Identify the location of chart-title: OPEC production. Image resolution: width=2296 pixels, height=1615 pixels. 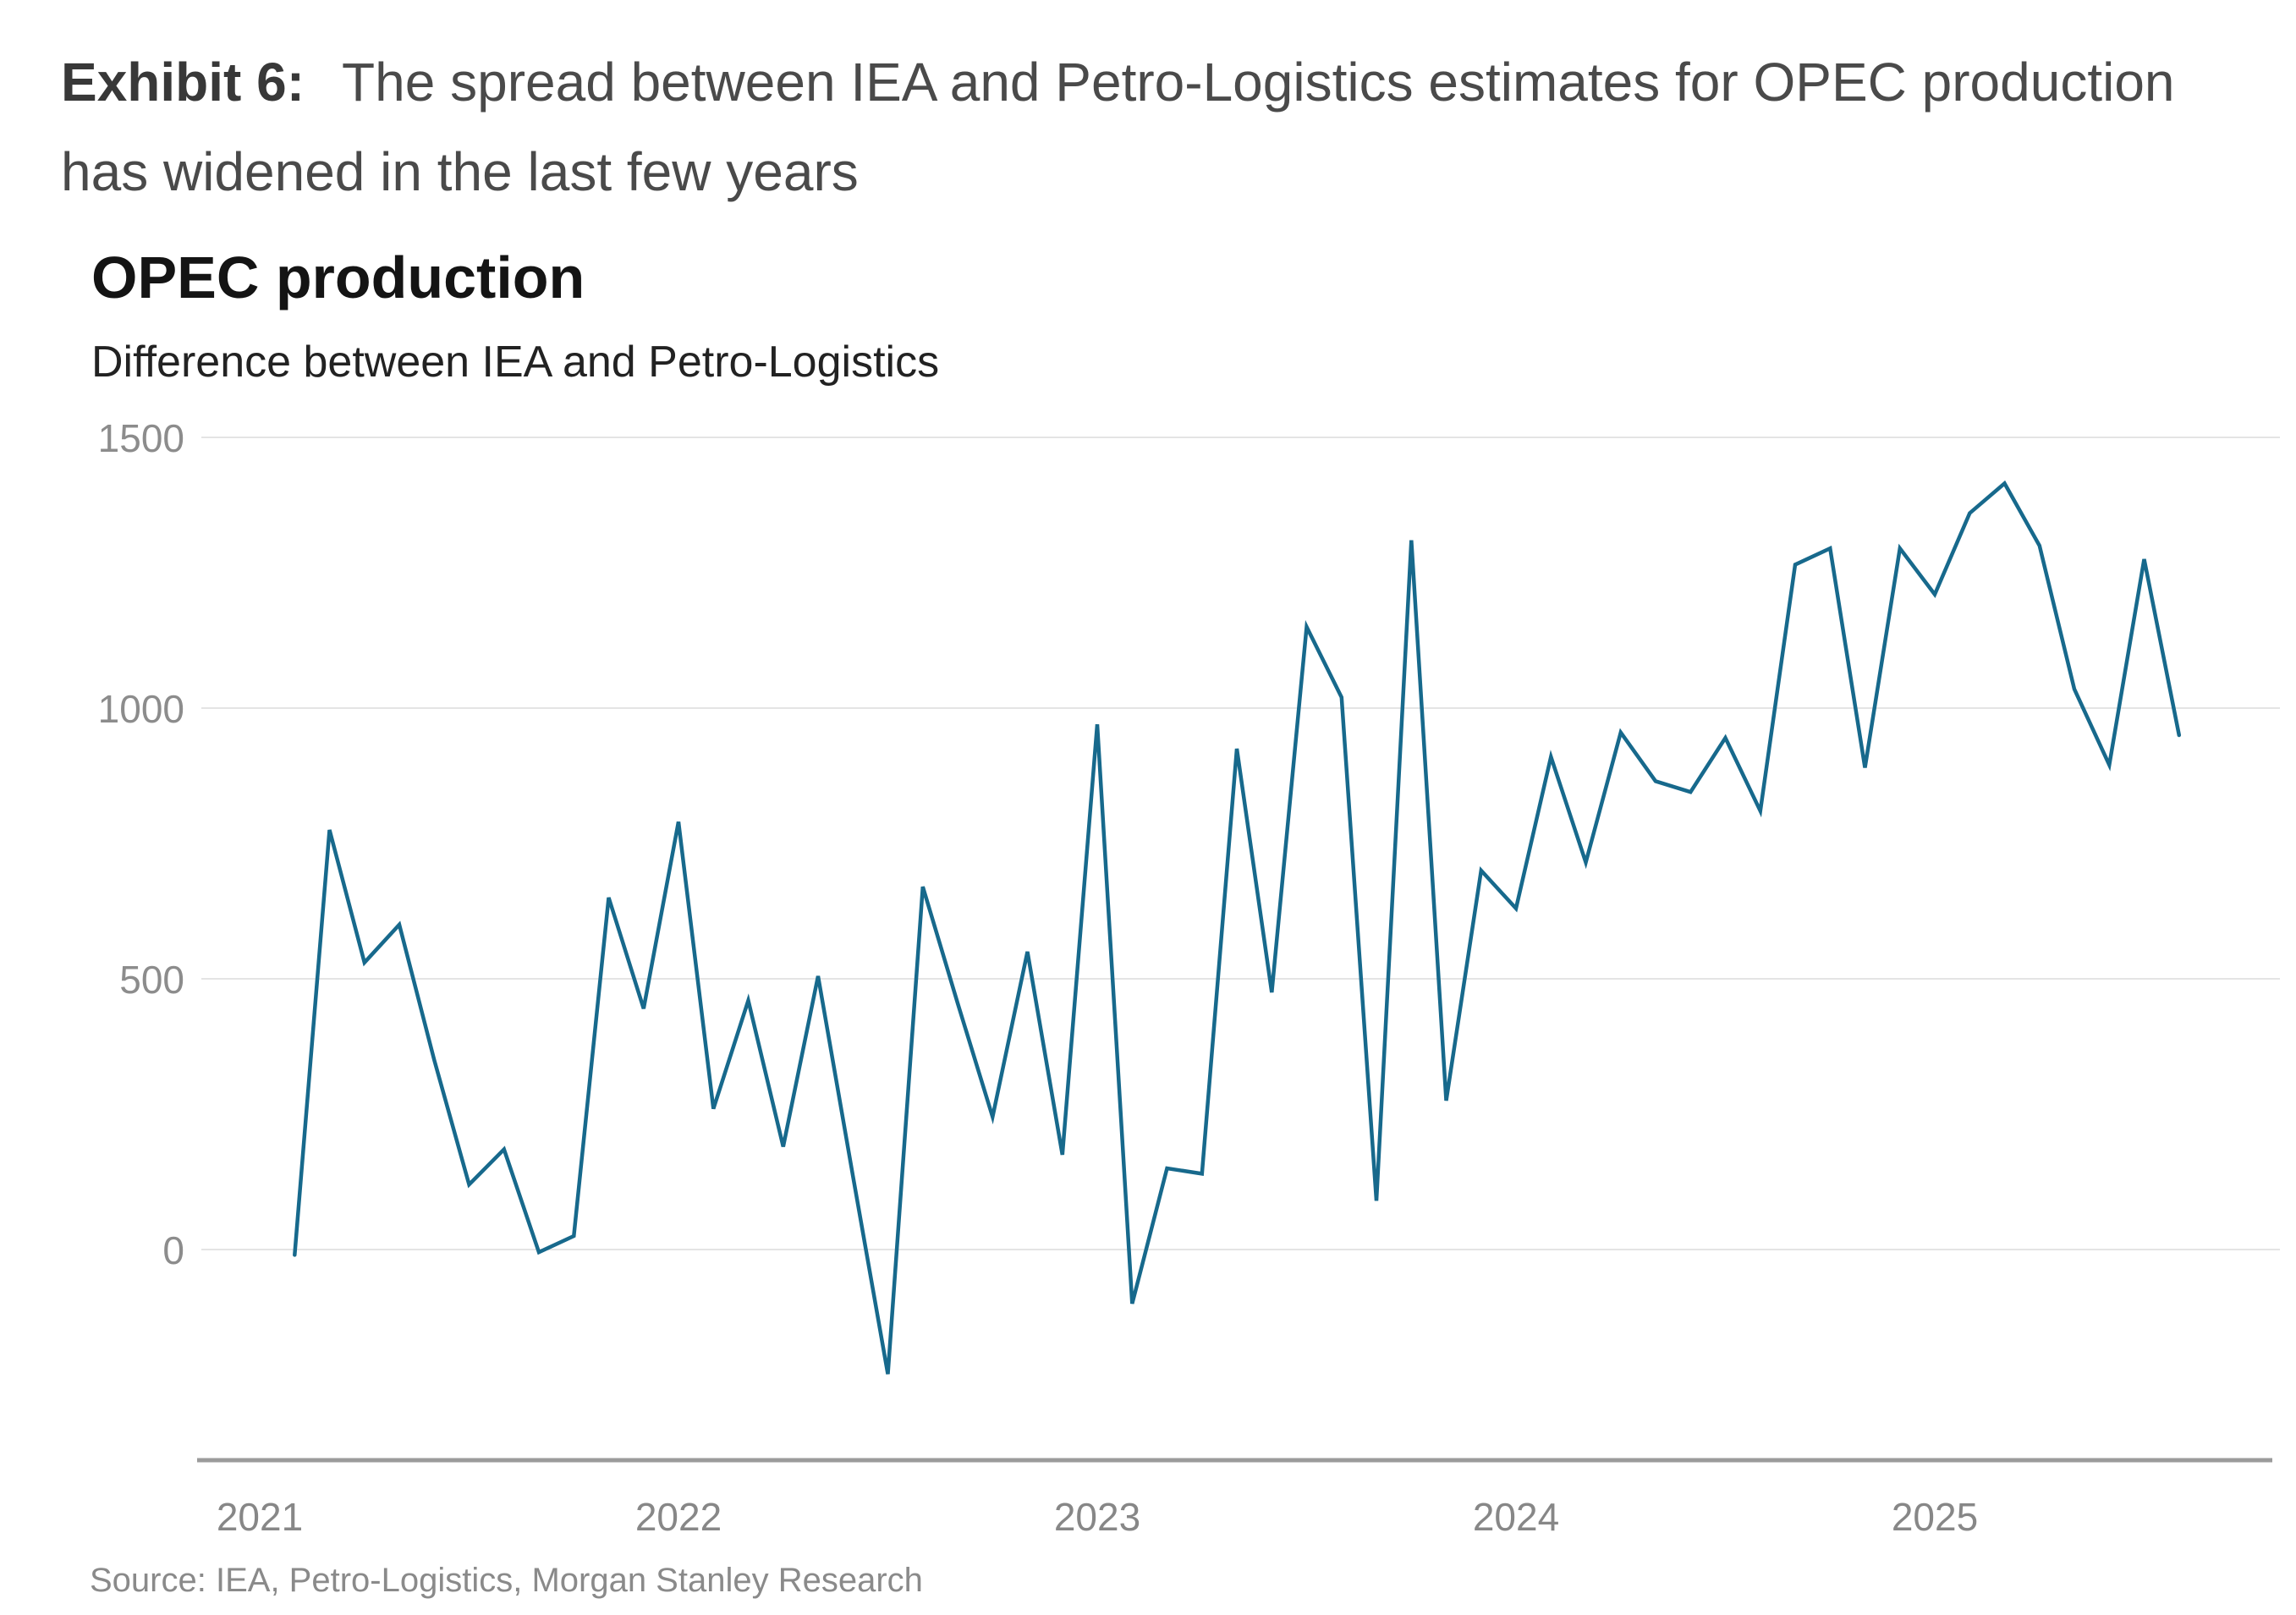
(338, 277).